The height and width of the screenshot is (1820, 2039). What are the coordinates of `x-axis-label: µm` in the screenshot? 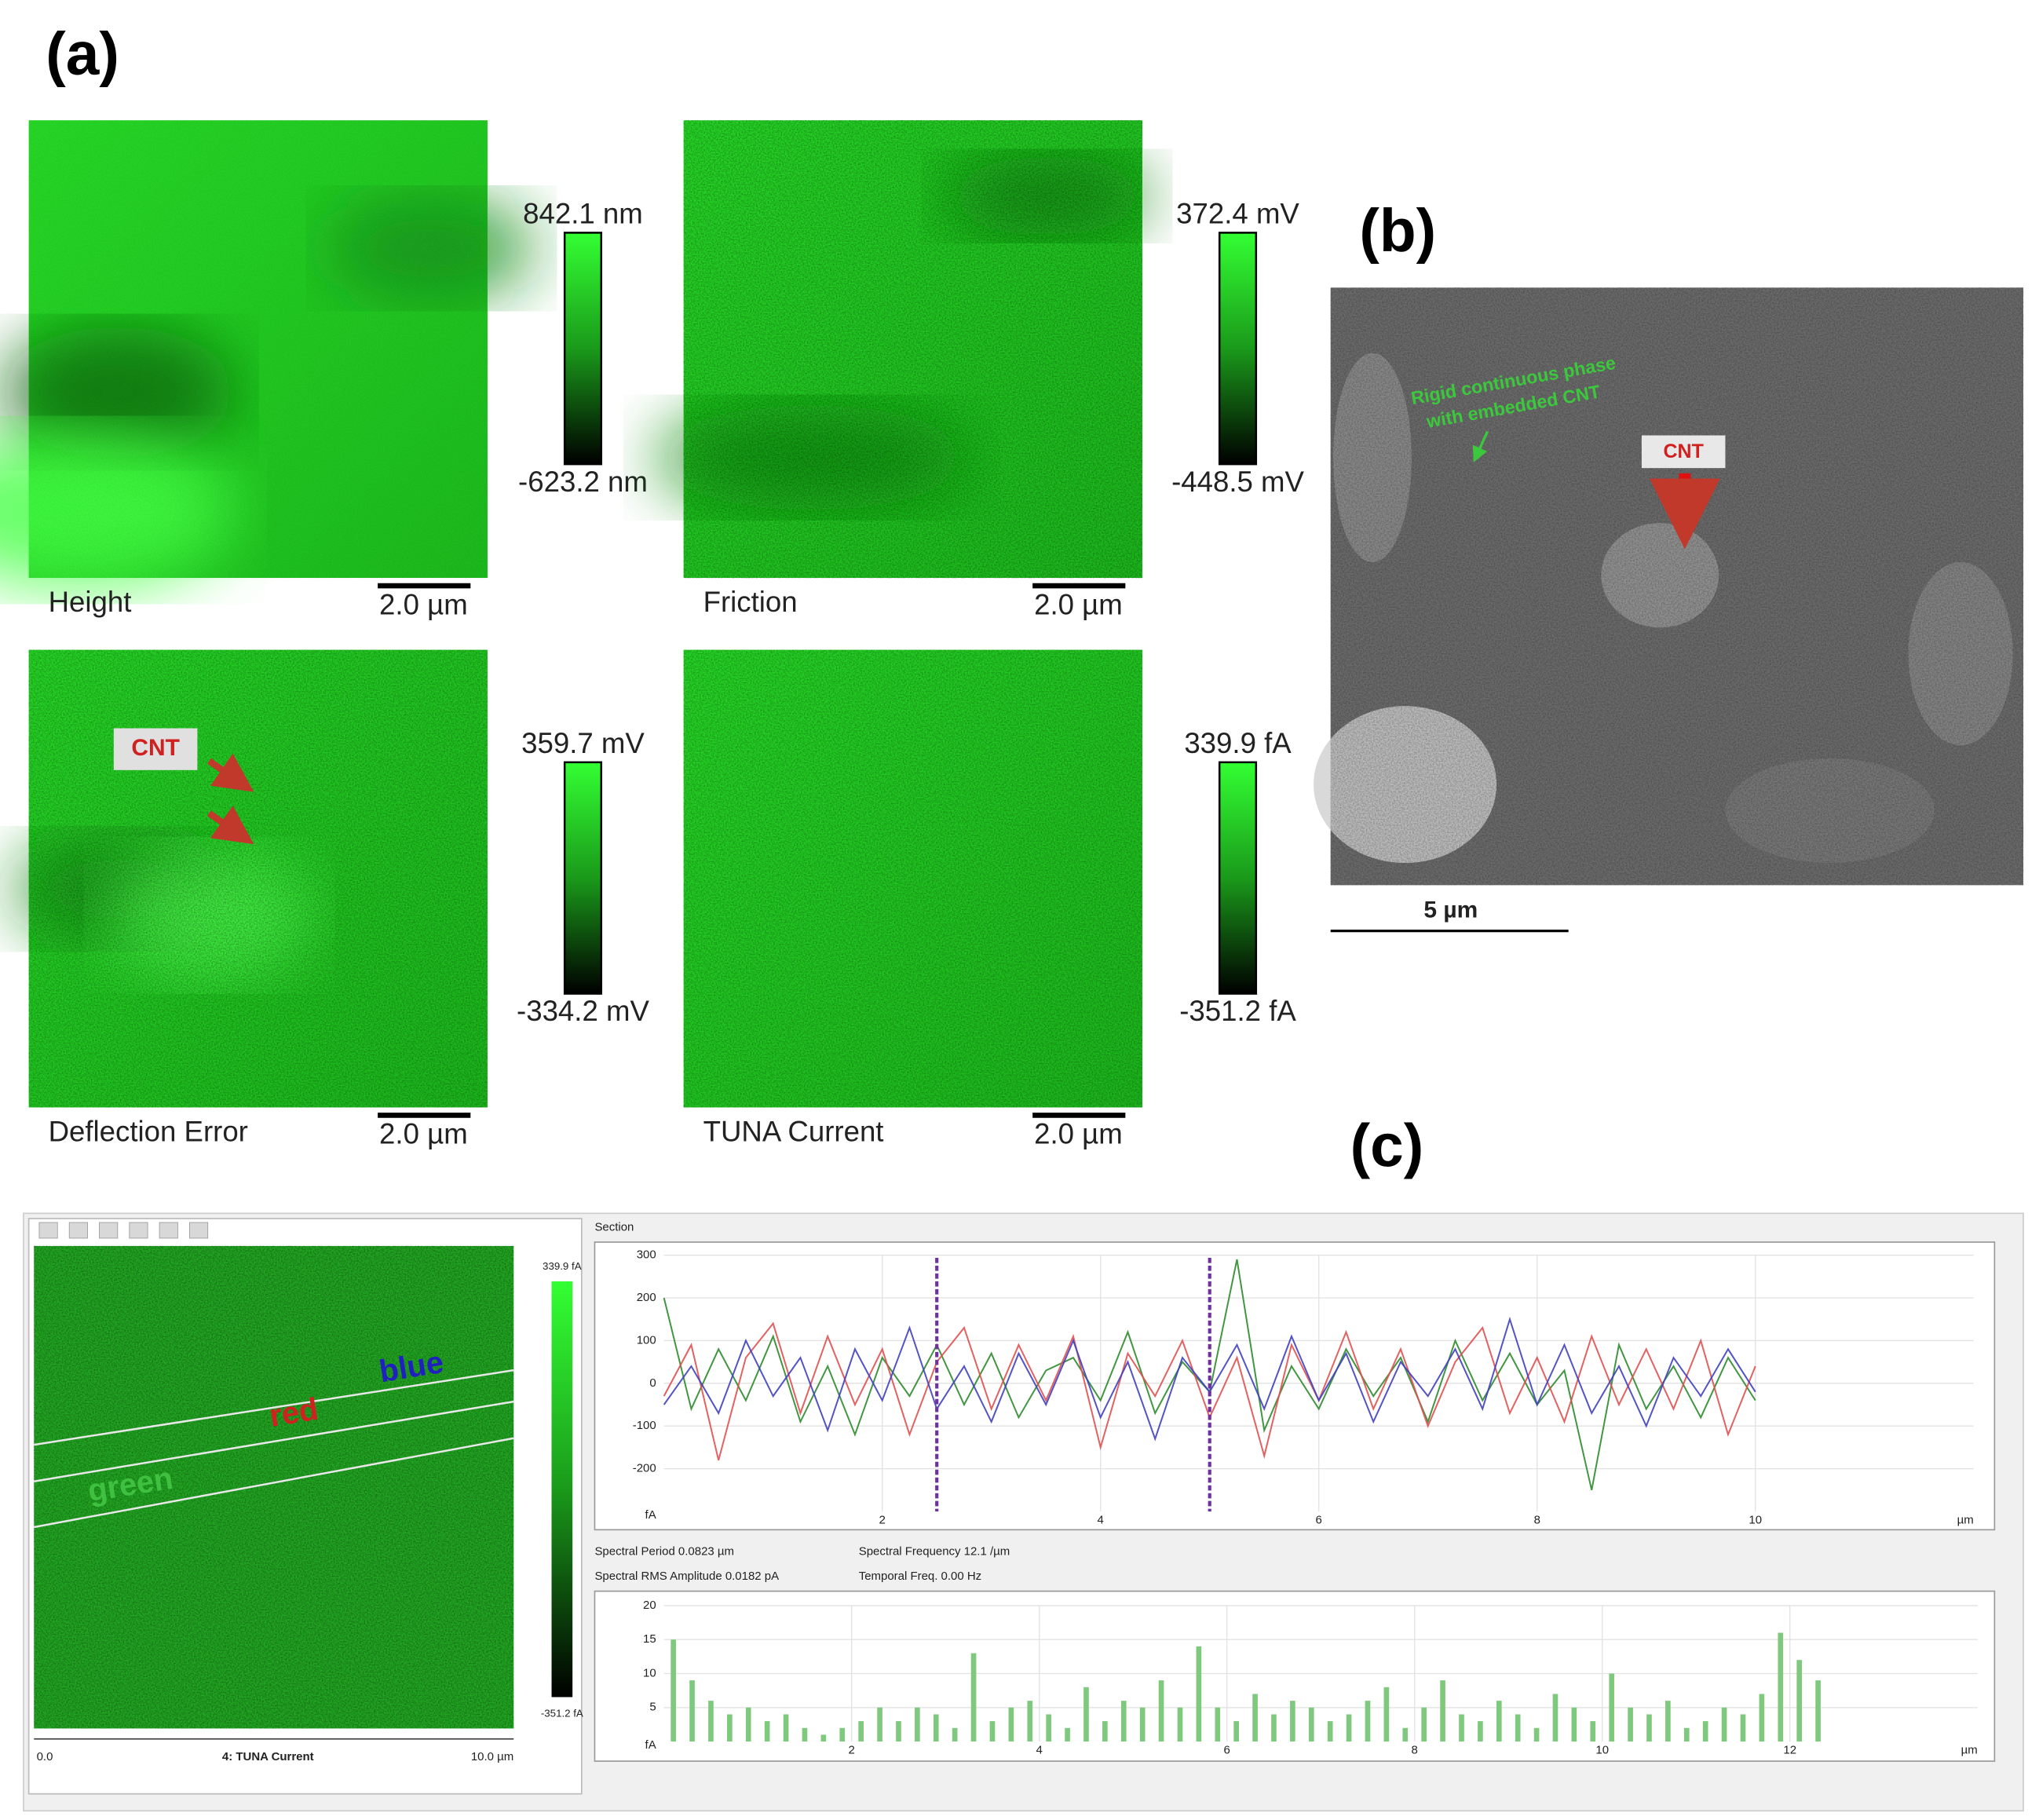 It's located at (1965, 1520).